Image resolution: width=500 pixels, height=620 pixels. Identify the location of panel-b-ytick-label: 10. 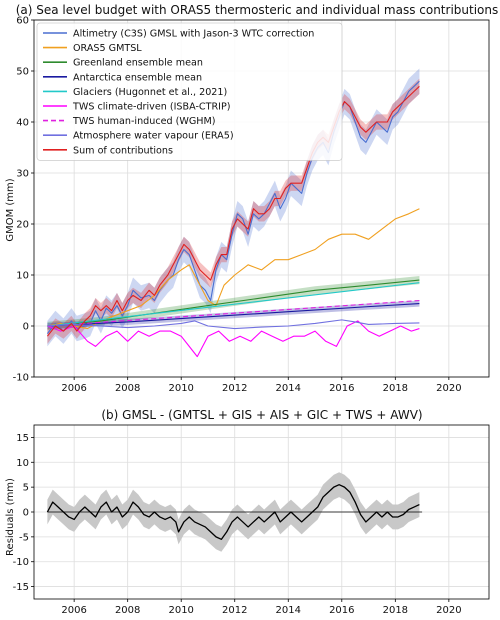
(22, 463).